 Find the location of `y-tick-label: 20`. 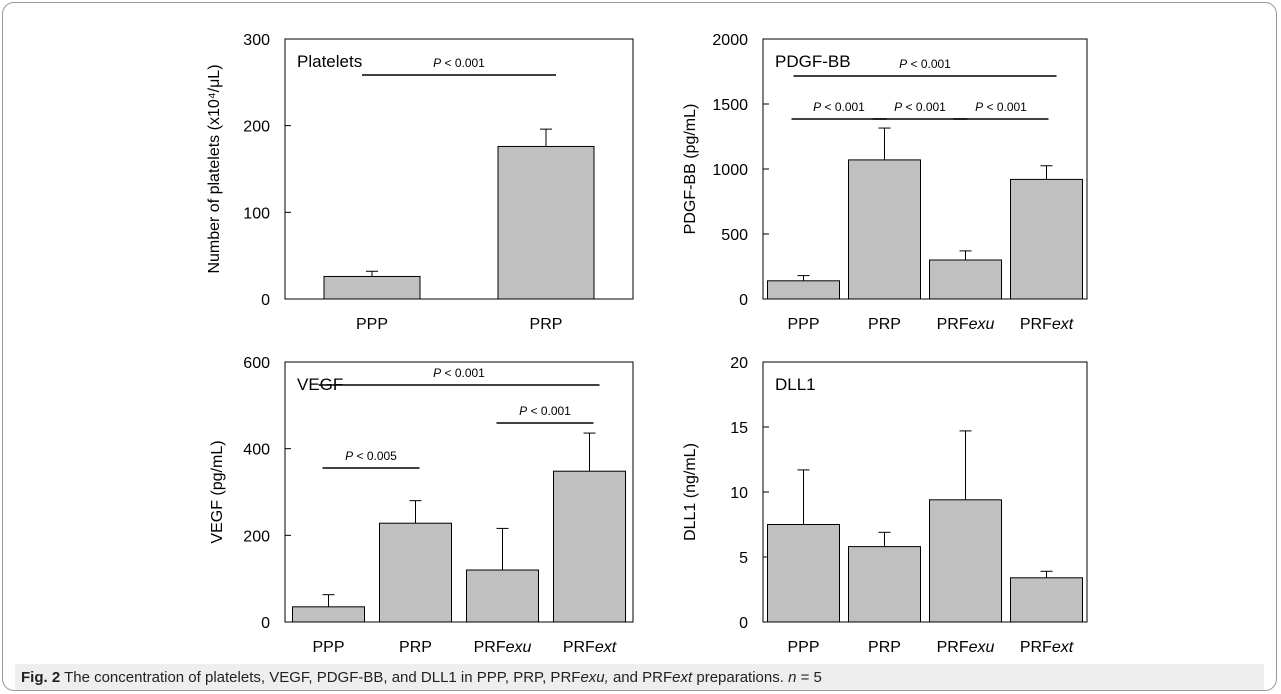

y-tick-label: 20 is located at coordinates (739, 363).